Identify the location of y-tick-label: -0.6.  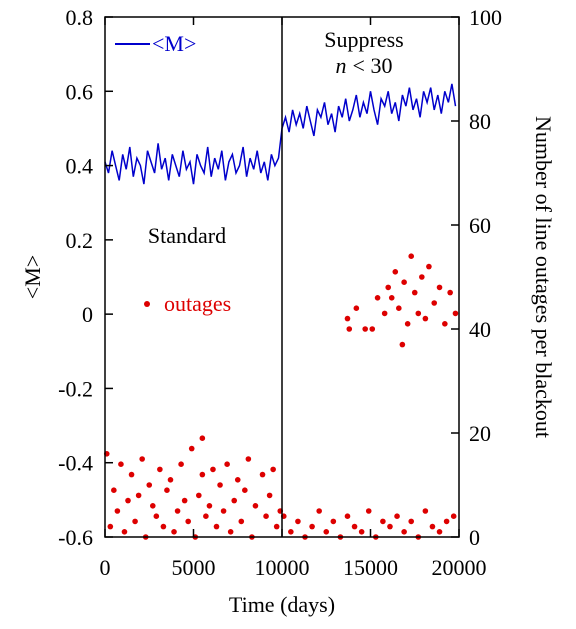
(75, 537).